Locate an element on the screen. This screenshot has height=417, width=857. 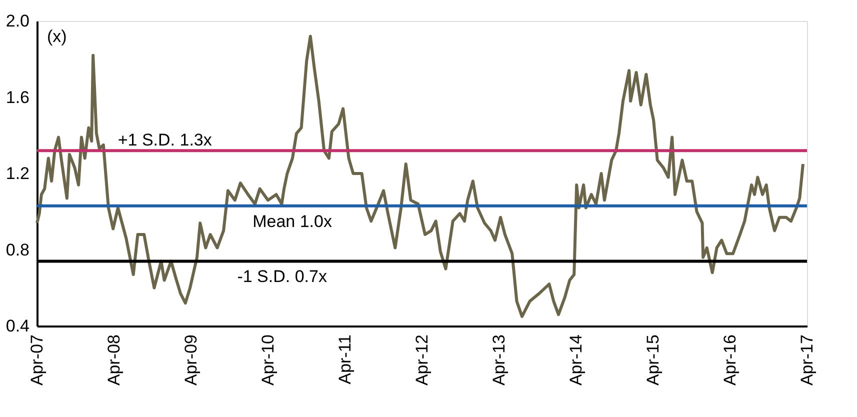
ref-line-label: +1 S.D. 1.3x is located at coordinates (165, 140).